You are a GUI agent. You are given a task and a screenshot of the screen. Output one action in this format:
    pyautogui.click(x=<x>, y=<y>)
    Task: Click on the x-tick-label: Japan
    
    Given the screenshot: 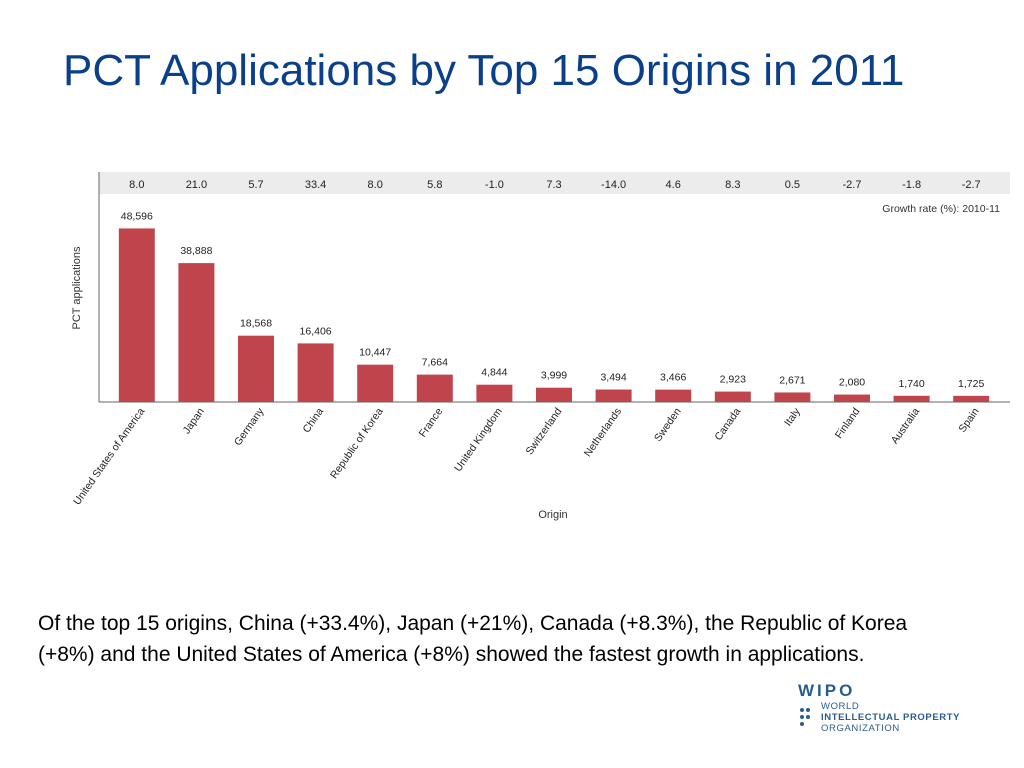 What is the action you would take?
    pyautogui.click(x=194, y=421)
    